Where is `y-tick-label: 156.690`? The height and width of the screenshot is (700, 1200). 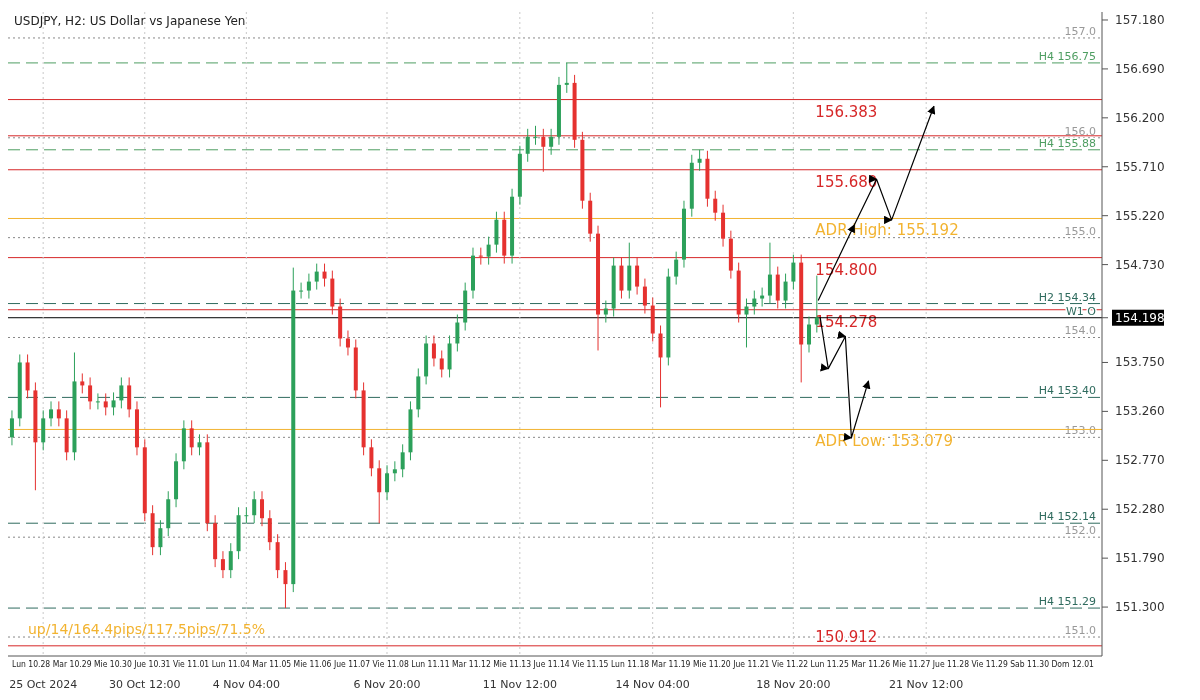 y-tick-label: 156.690 is located at coordinates (1140, 68).